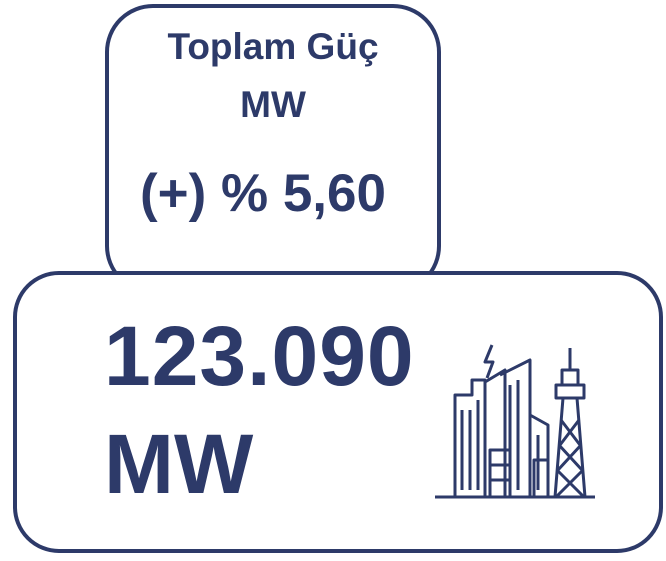  Describe the element at coordinates (273, 104) in the screenshot. I see `unit: MW` at that location.